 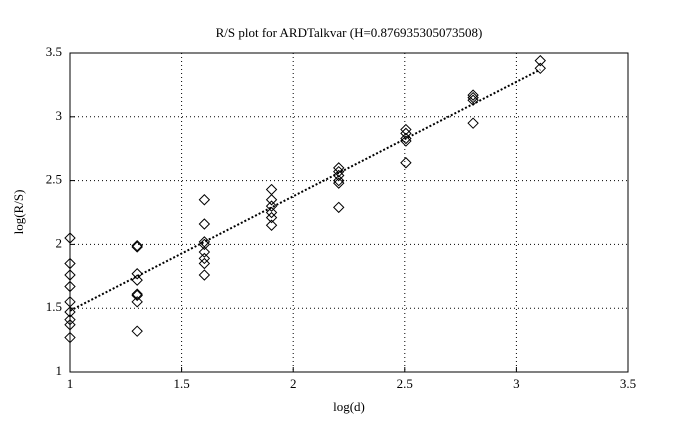 What do you see at coordinates (54, 179) in the screenshot?
I see `y-tick-label: 2.5` at bounding box center [54, 179].